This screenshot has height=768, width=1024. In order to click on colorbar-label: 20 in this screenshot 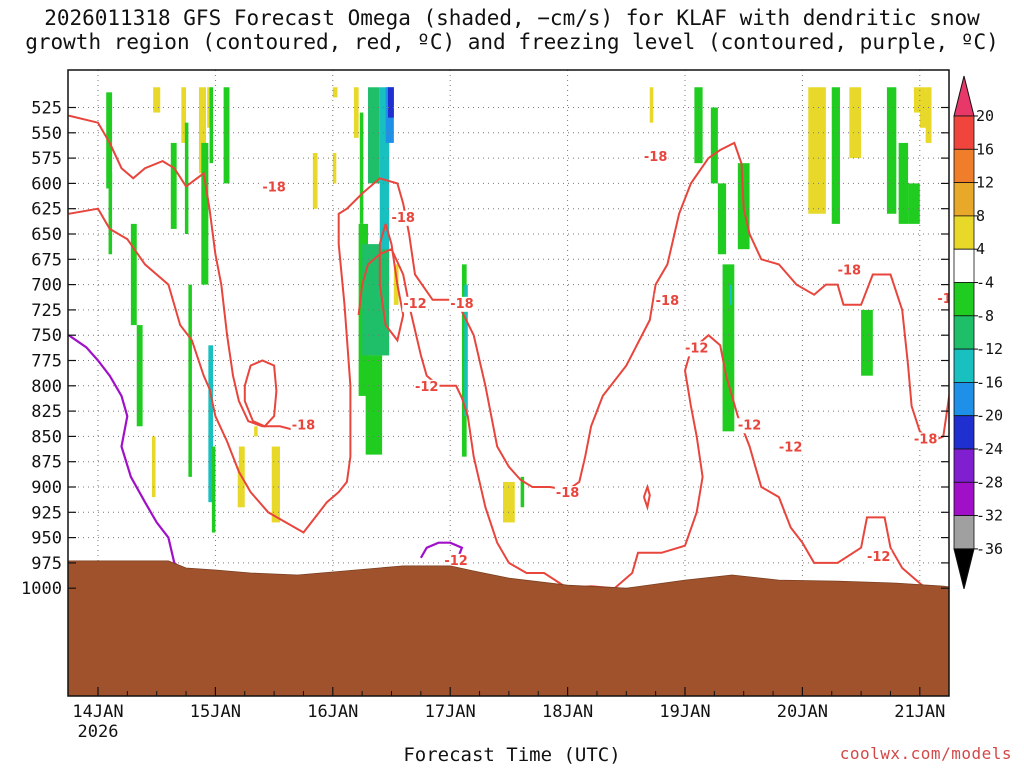, I will do `click(985, 116)`.